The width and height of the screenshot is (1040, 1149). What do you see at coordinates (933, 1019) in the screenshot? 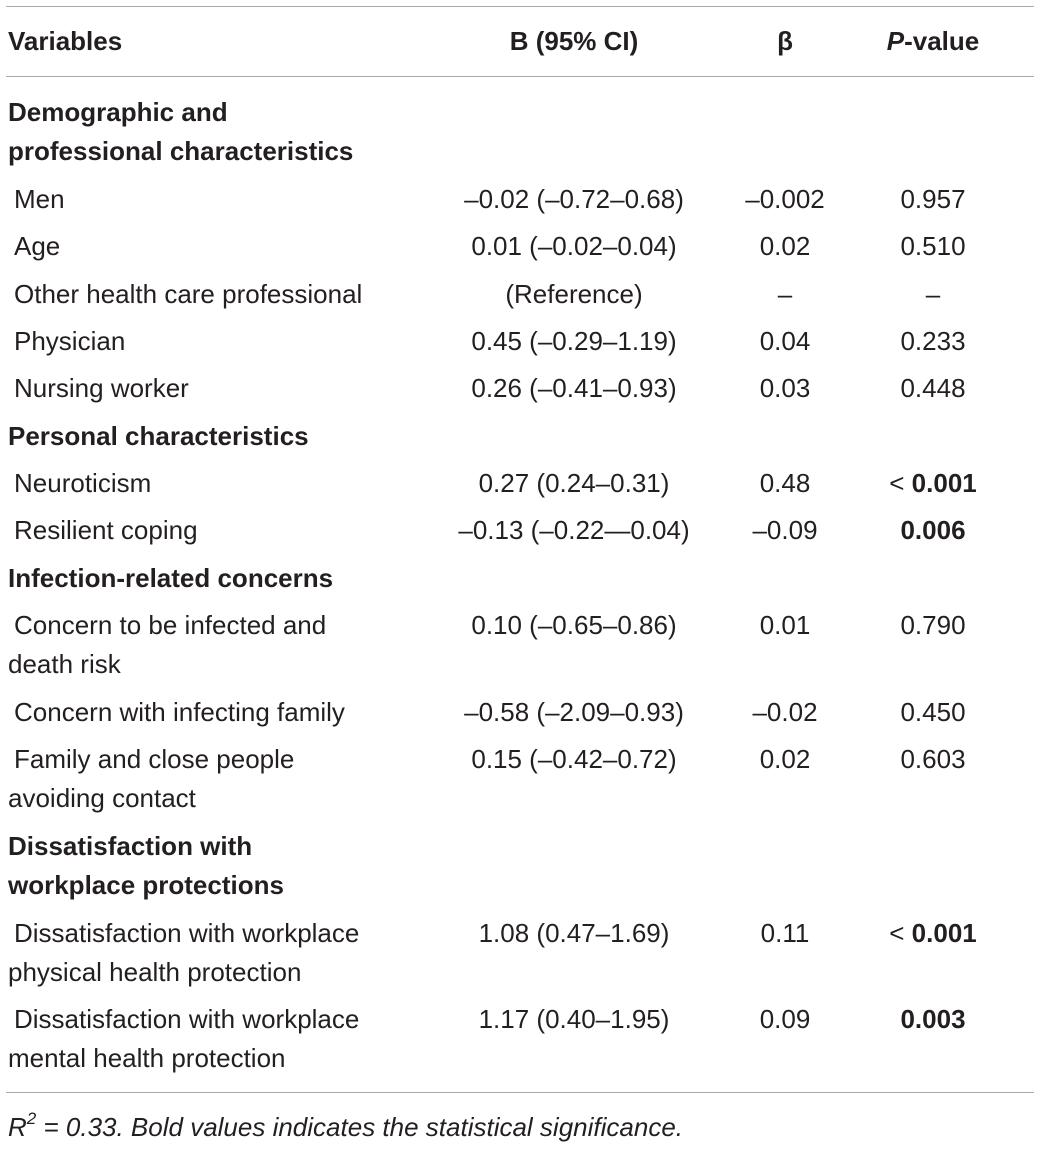
I see `p-value-bold: 0.003` at bounding box center [933, 1019].